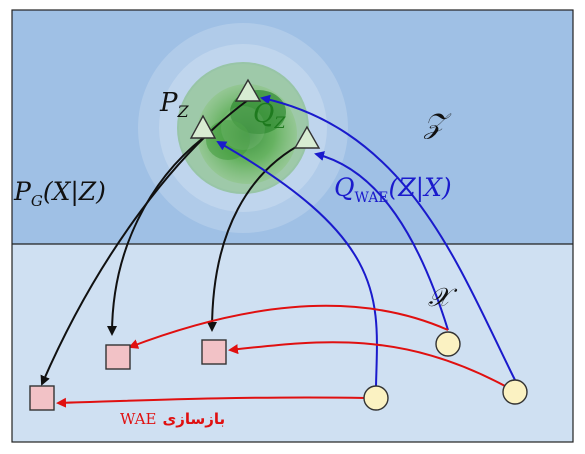  I want to click on label-generator: PG(X|Z), so click(59, 193).